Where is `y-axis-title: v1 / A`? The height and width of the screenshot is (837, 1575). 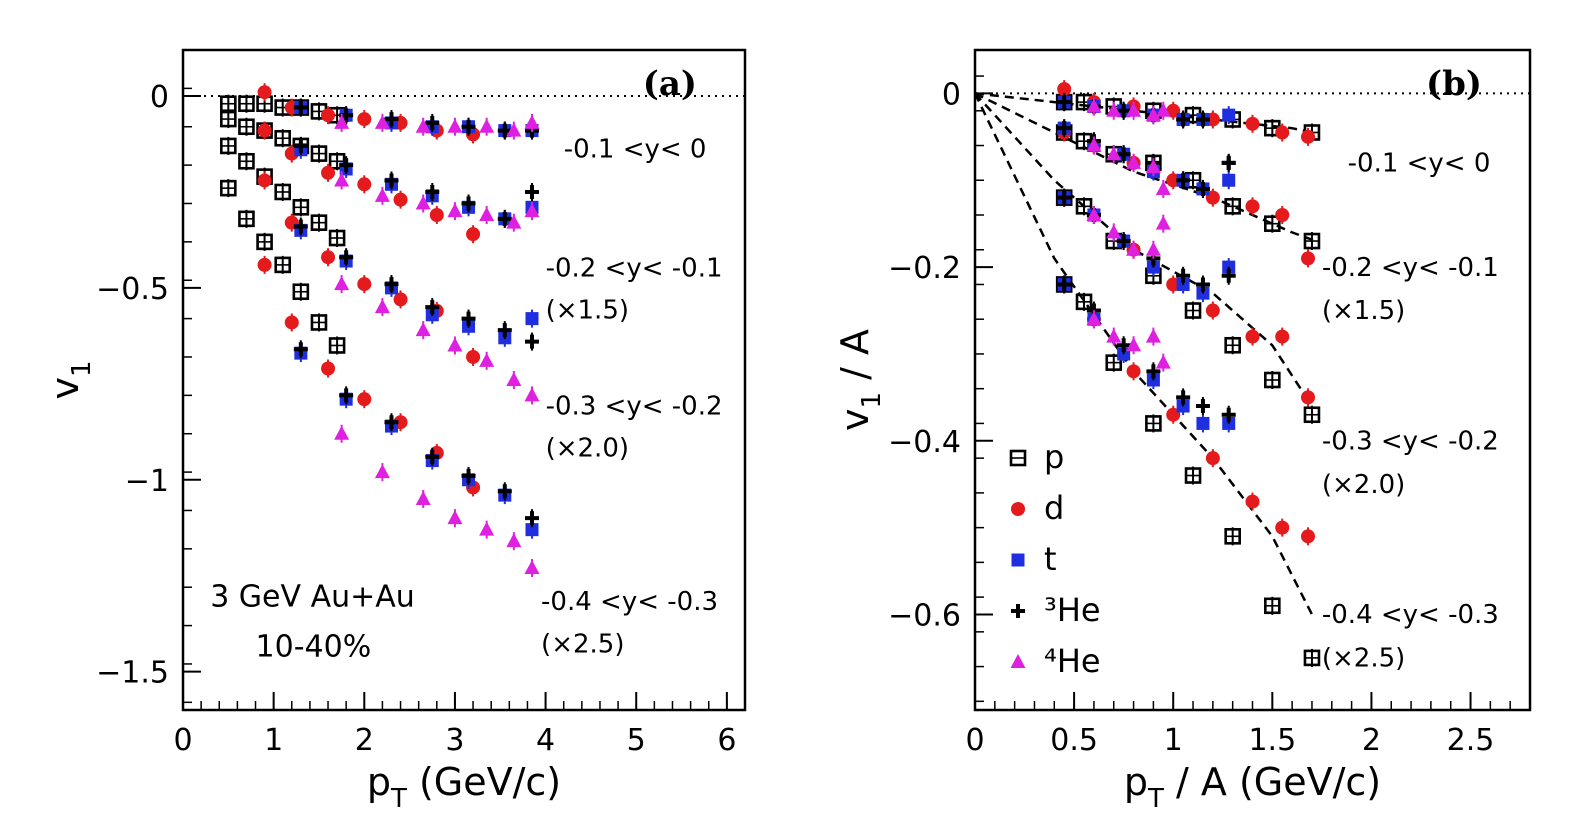
y-axis-title: v1 / A is located at coordinates (860, 380).